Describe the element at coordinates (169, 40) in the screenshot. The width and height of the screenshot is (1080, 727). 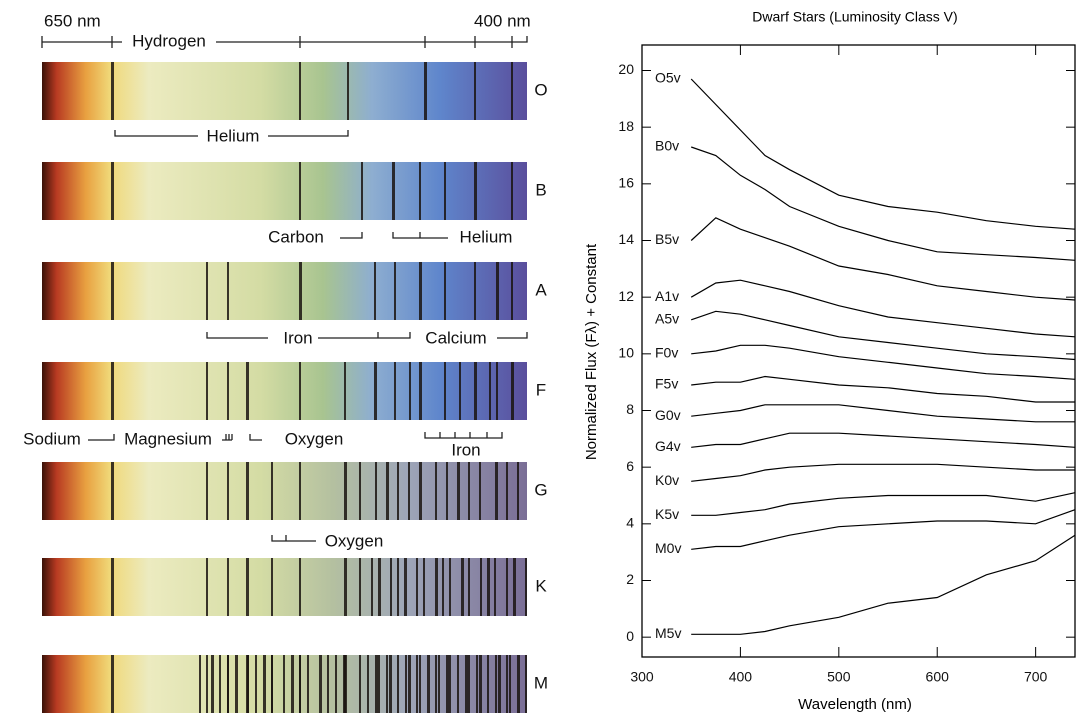
I see `element-label: Hydrogen` at that location.